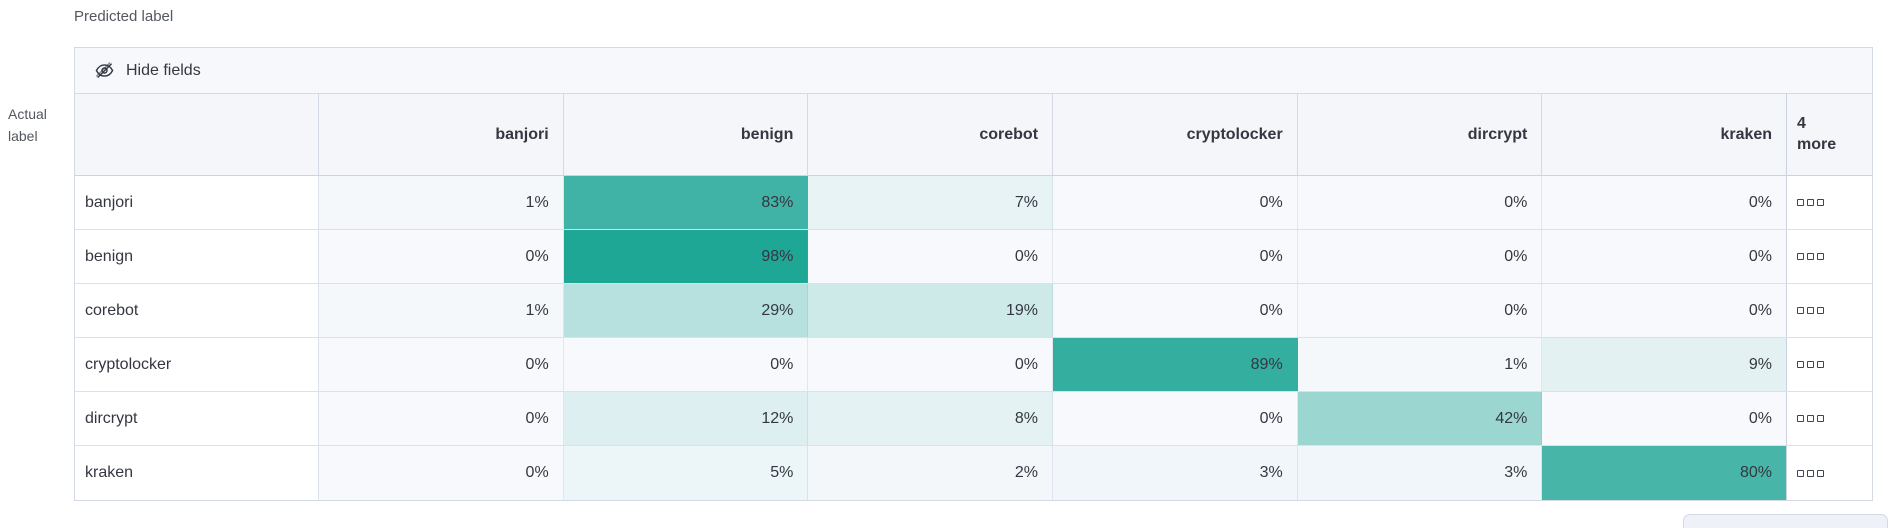 The image size is (1896, 528). I want to click on hide-fields-button: Hide fields, so click(973, 71).